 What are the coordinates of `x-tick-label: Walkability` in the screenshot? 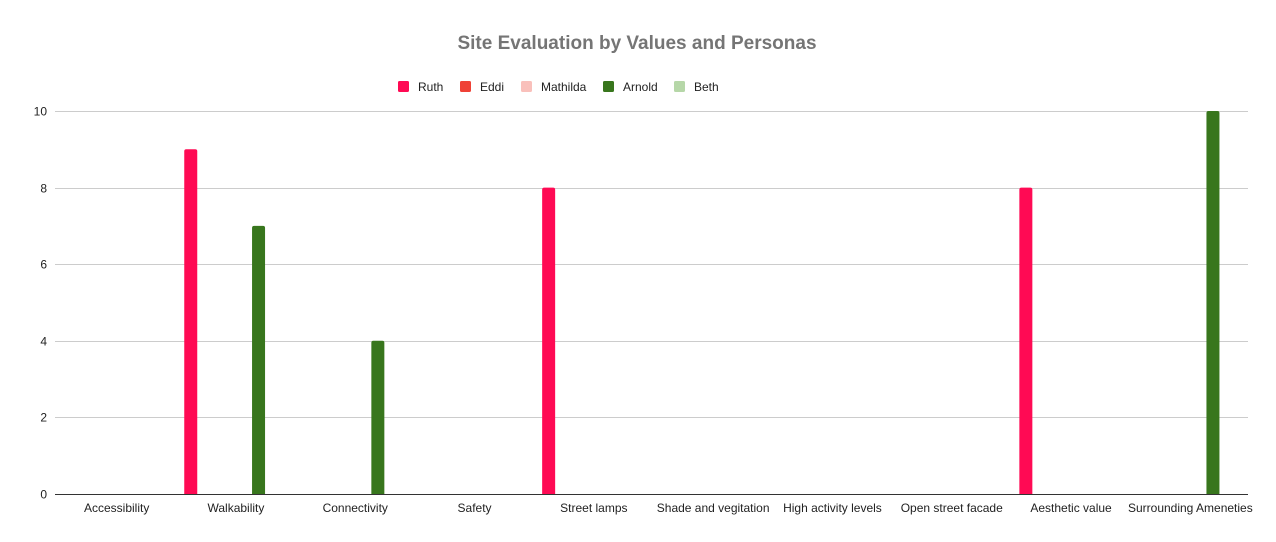 It's located at (235, 508).